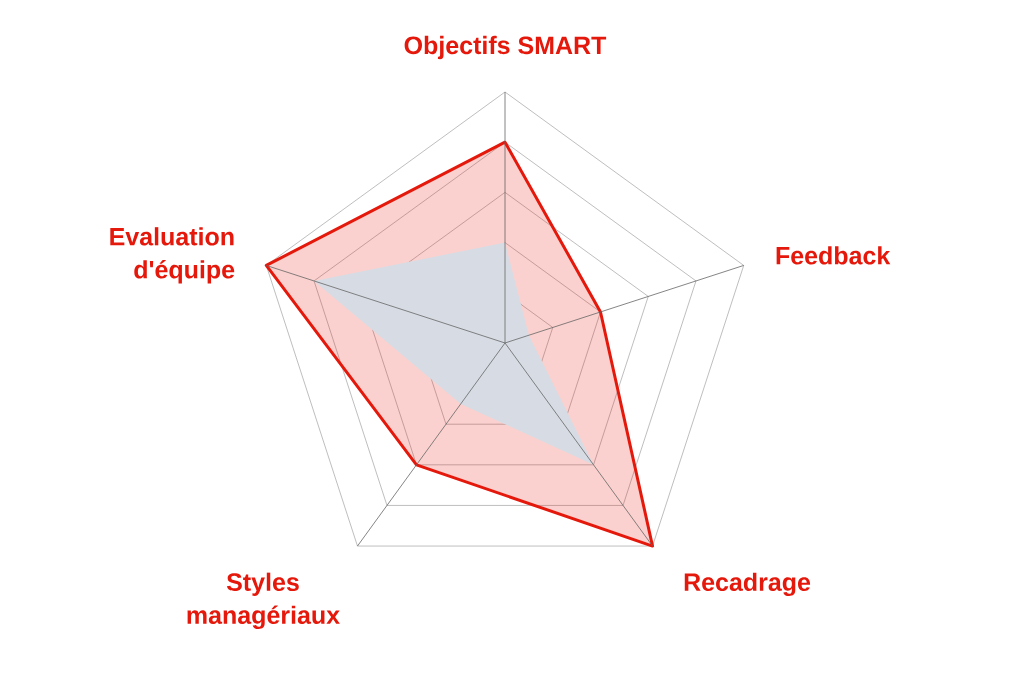 The image size is (1024, 683). What do you see at coordinates (747, 584) in the screenshot?
I see `spoke-label: Recadrage` at bounding box center [747, 584].